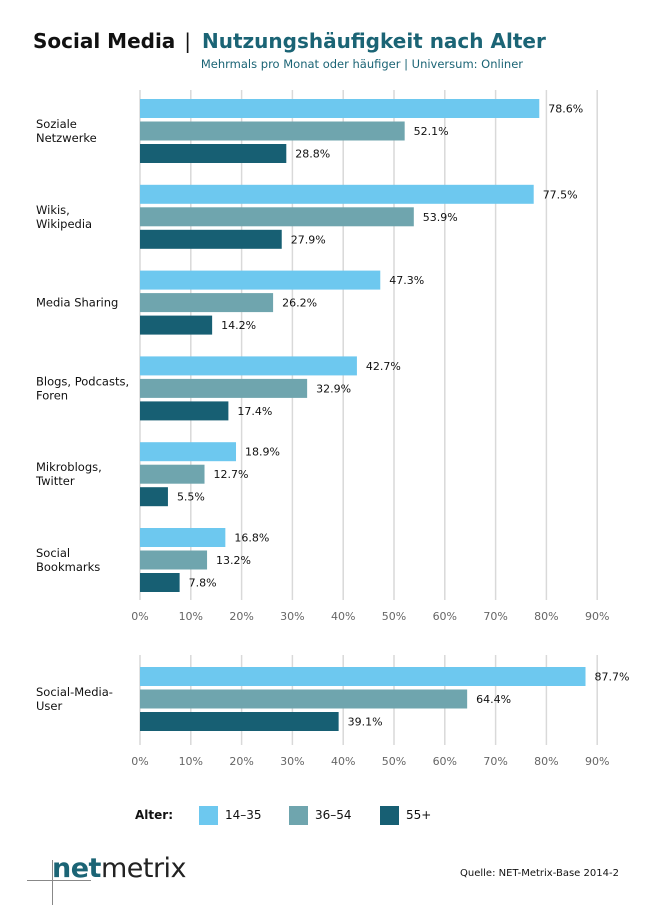 Image resolution: width=650 pixels, height=922 pixels. What do you see at coordinates (74, 699) in the screenshot?
I see `category-label: Social-Media-User` at bounding box center [74, 699].